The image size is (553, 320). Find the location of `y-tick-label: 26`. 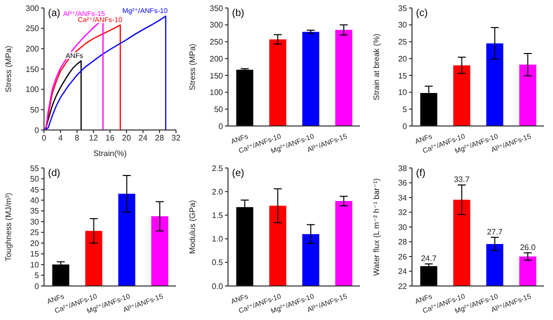

y-tick-label: 26 is located at coordinates (403, 257).